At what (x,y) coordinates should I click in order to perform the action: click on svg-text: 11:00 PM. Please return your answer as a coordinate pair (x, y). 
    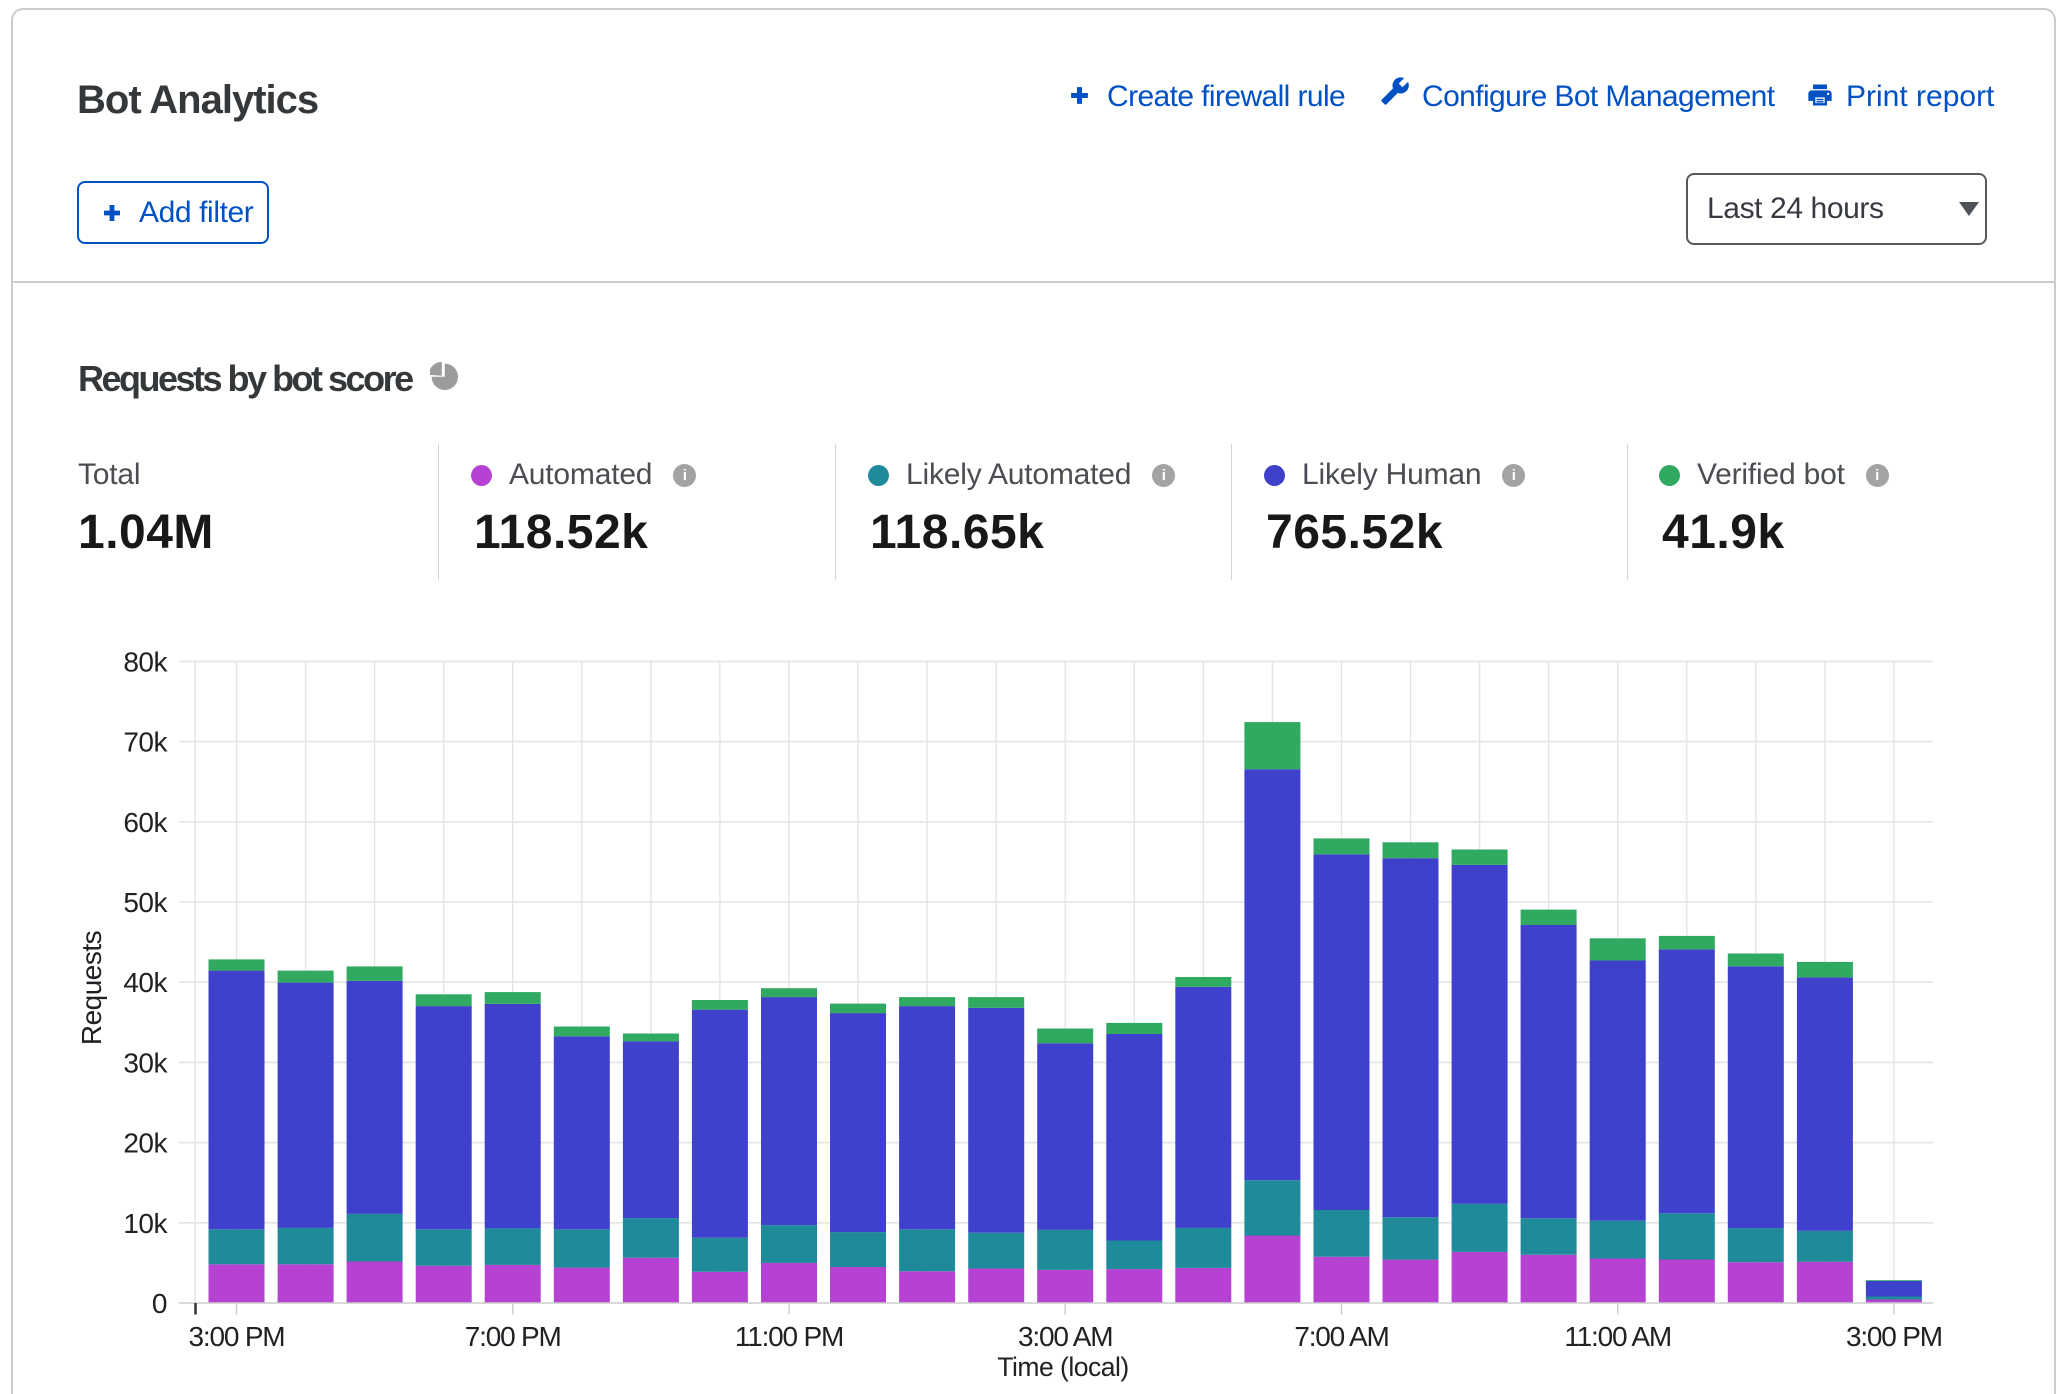
    Looking at the image, I should click on (789, 1336).